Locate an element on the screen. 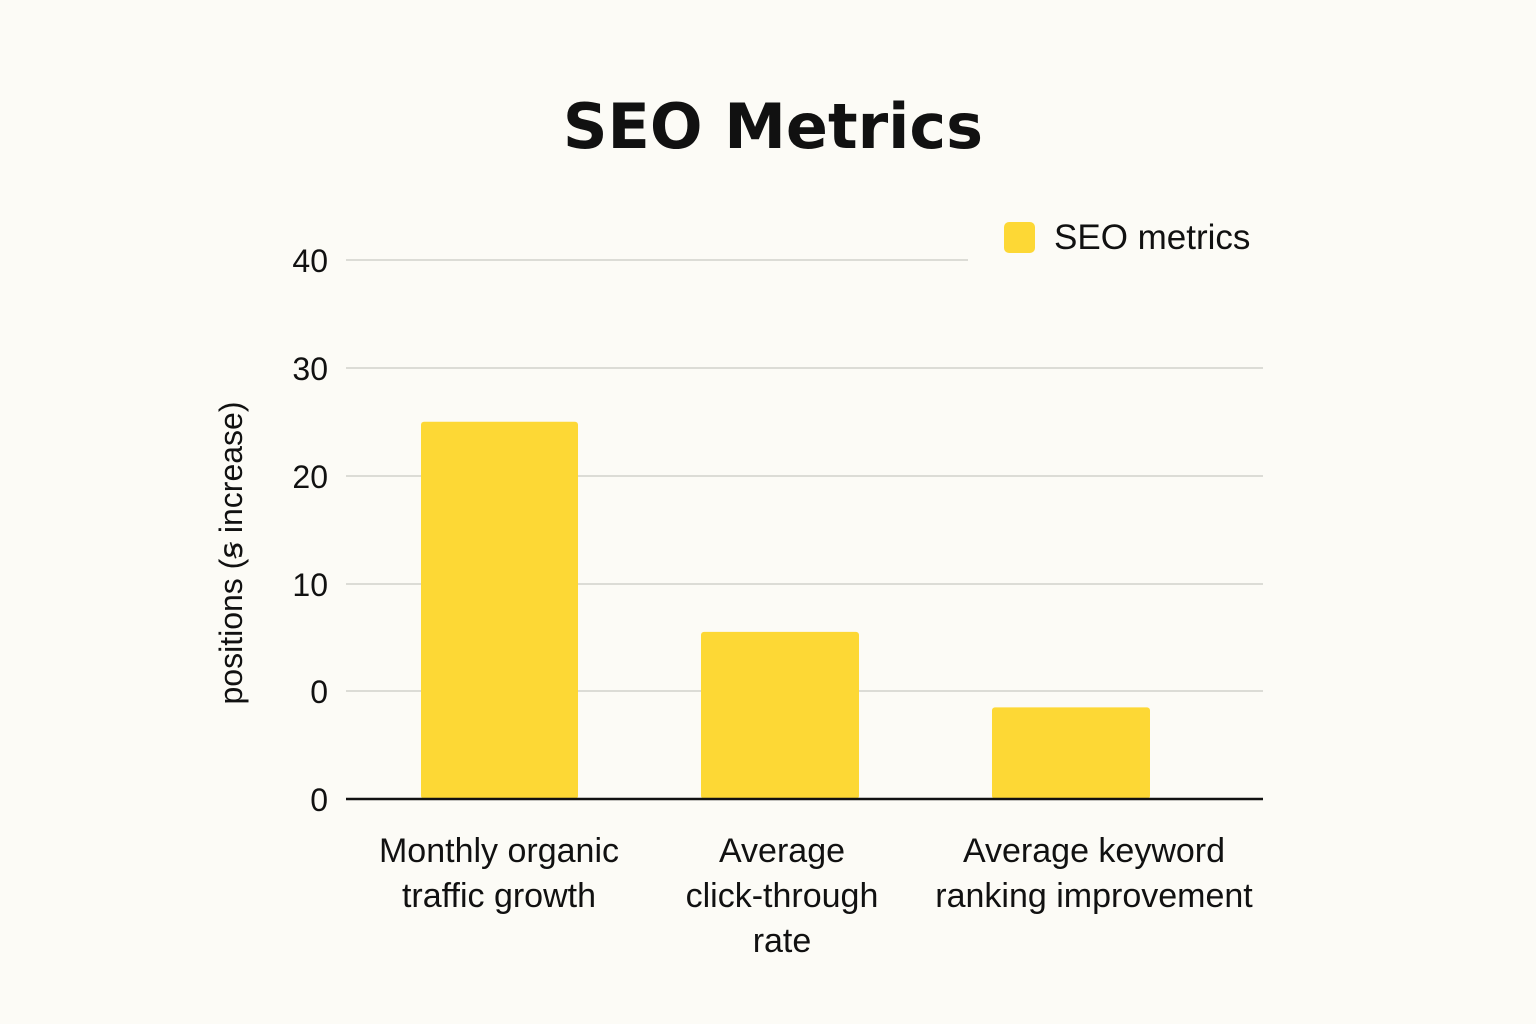 Image resolution: width=1536 pixels, height=1024 pixels. legend: SEO metrics is located at coordinates (1127, 237).